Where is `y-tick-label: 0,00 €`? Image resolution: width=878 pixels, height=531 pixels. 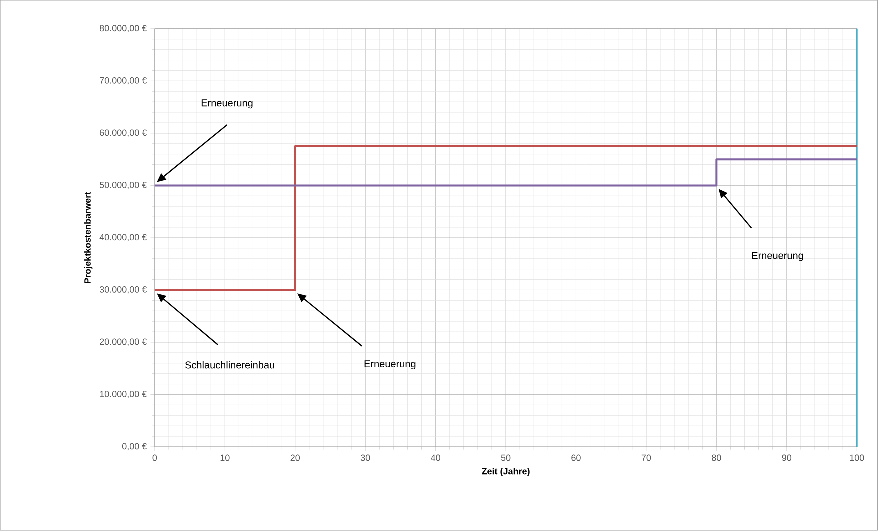
y-tick-label: 0,00 € is located at coordinates (134, 447).